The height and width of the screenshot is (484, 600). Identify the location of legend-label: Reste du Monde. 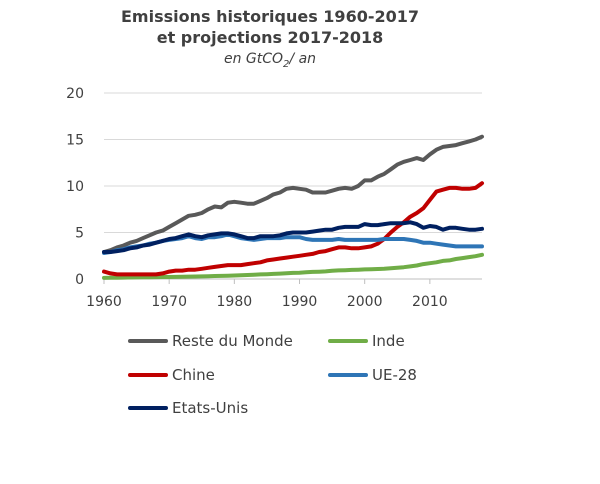
(232, 341).